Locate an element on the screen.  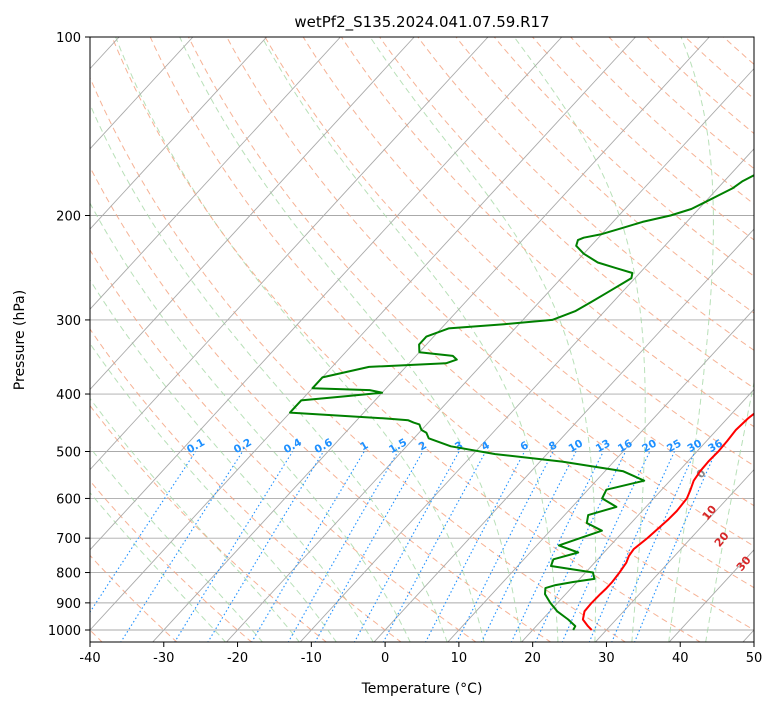
chart-title: wetPf2_S135.2024.041.07.59.R17 is located at coordinates (421, 22).